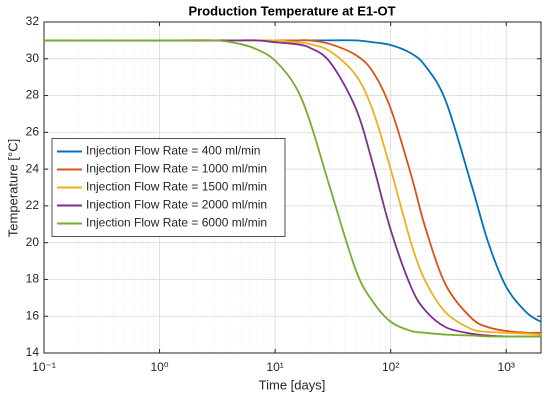 The width and height of the screenshot is (550, 403). I want to click on legend-label: Injection Flow Rate = 400 ml/min, so click(173, 151).